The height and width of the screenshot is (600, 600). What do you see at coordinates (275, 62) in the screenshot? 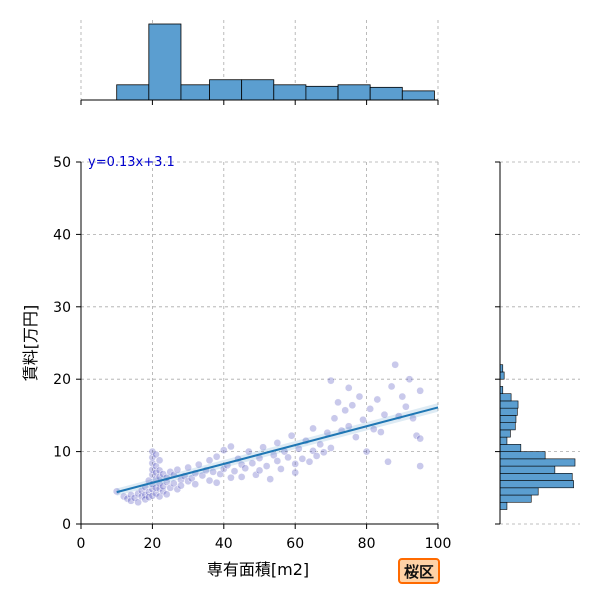
I see `marginal-x-histogram` at bounding box center [275, 62].